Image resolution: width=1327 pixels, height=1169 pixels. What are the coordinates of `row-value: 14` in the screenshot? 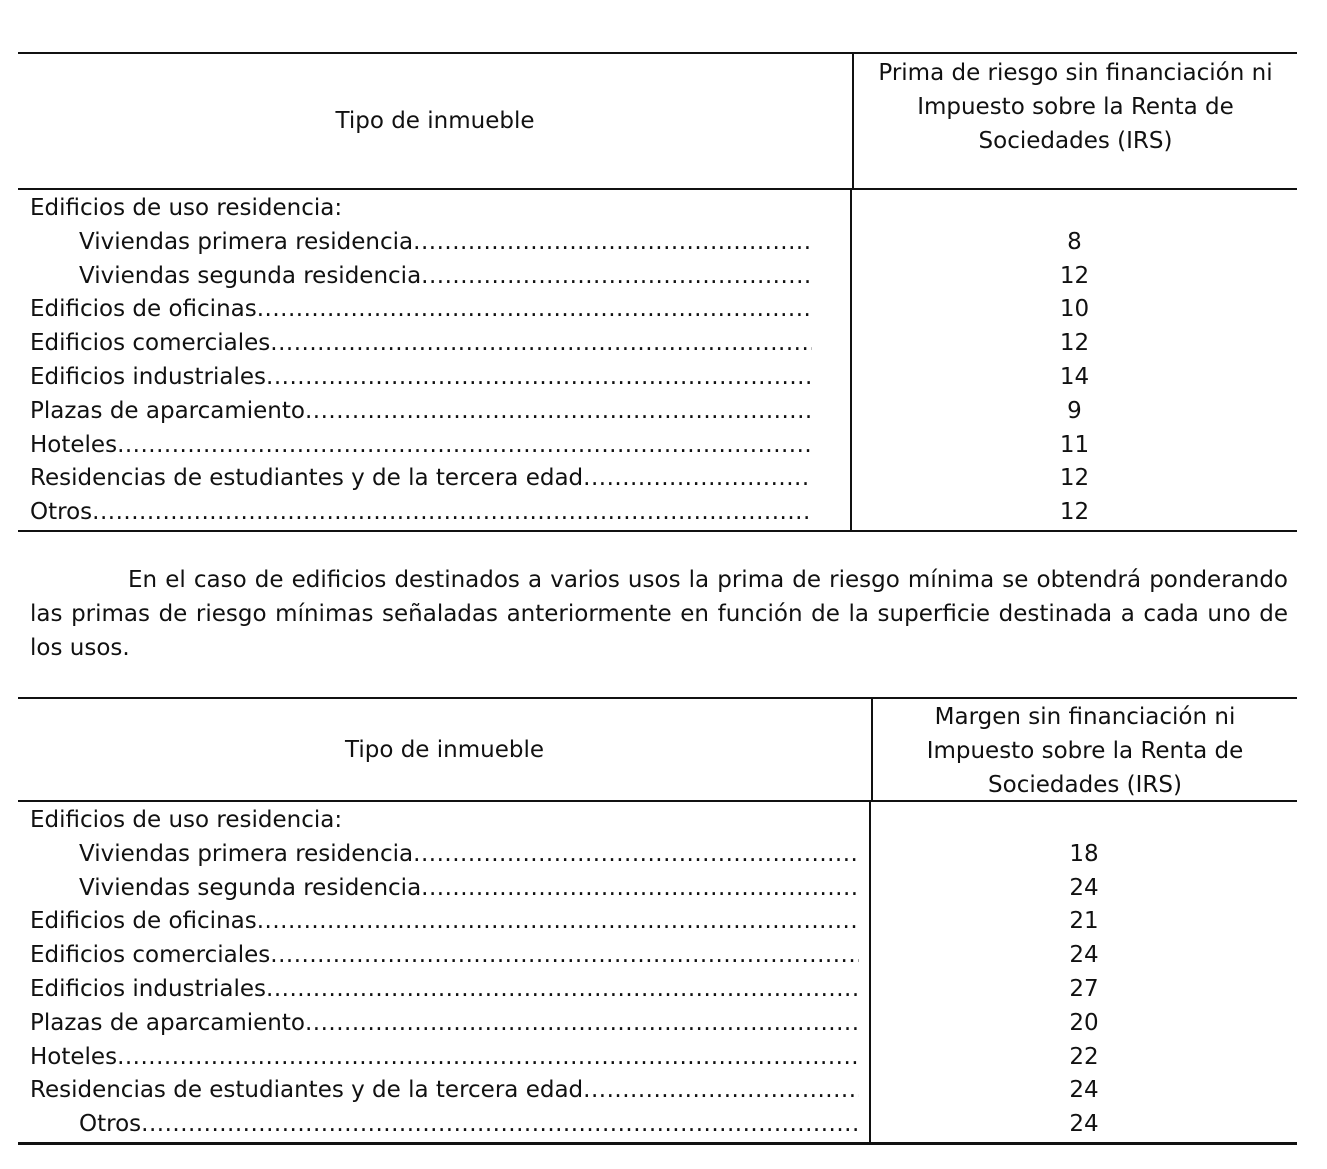 It's located at (1074, 376).